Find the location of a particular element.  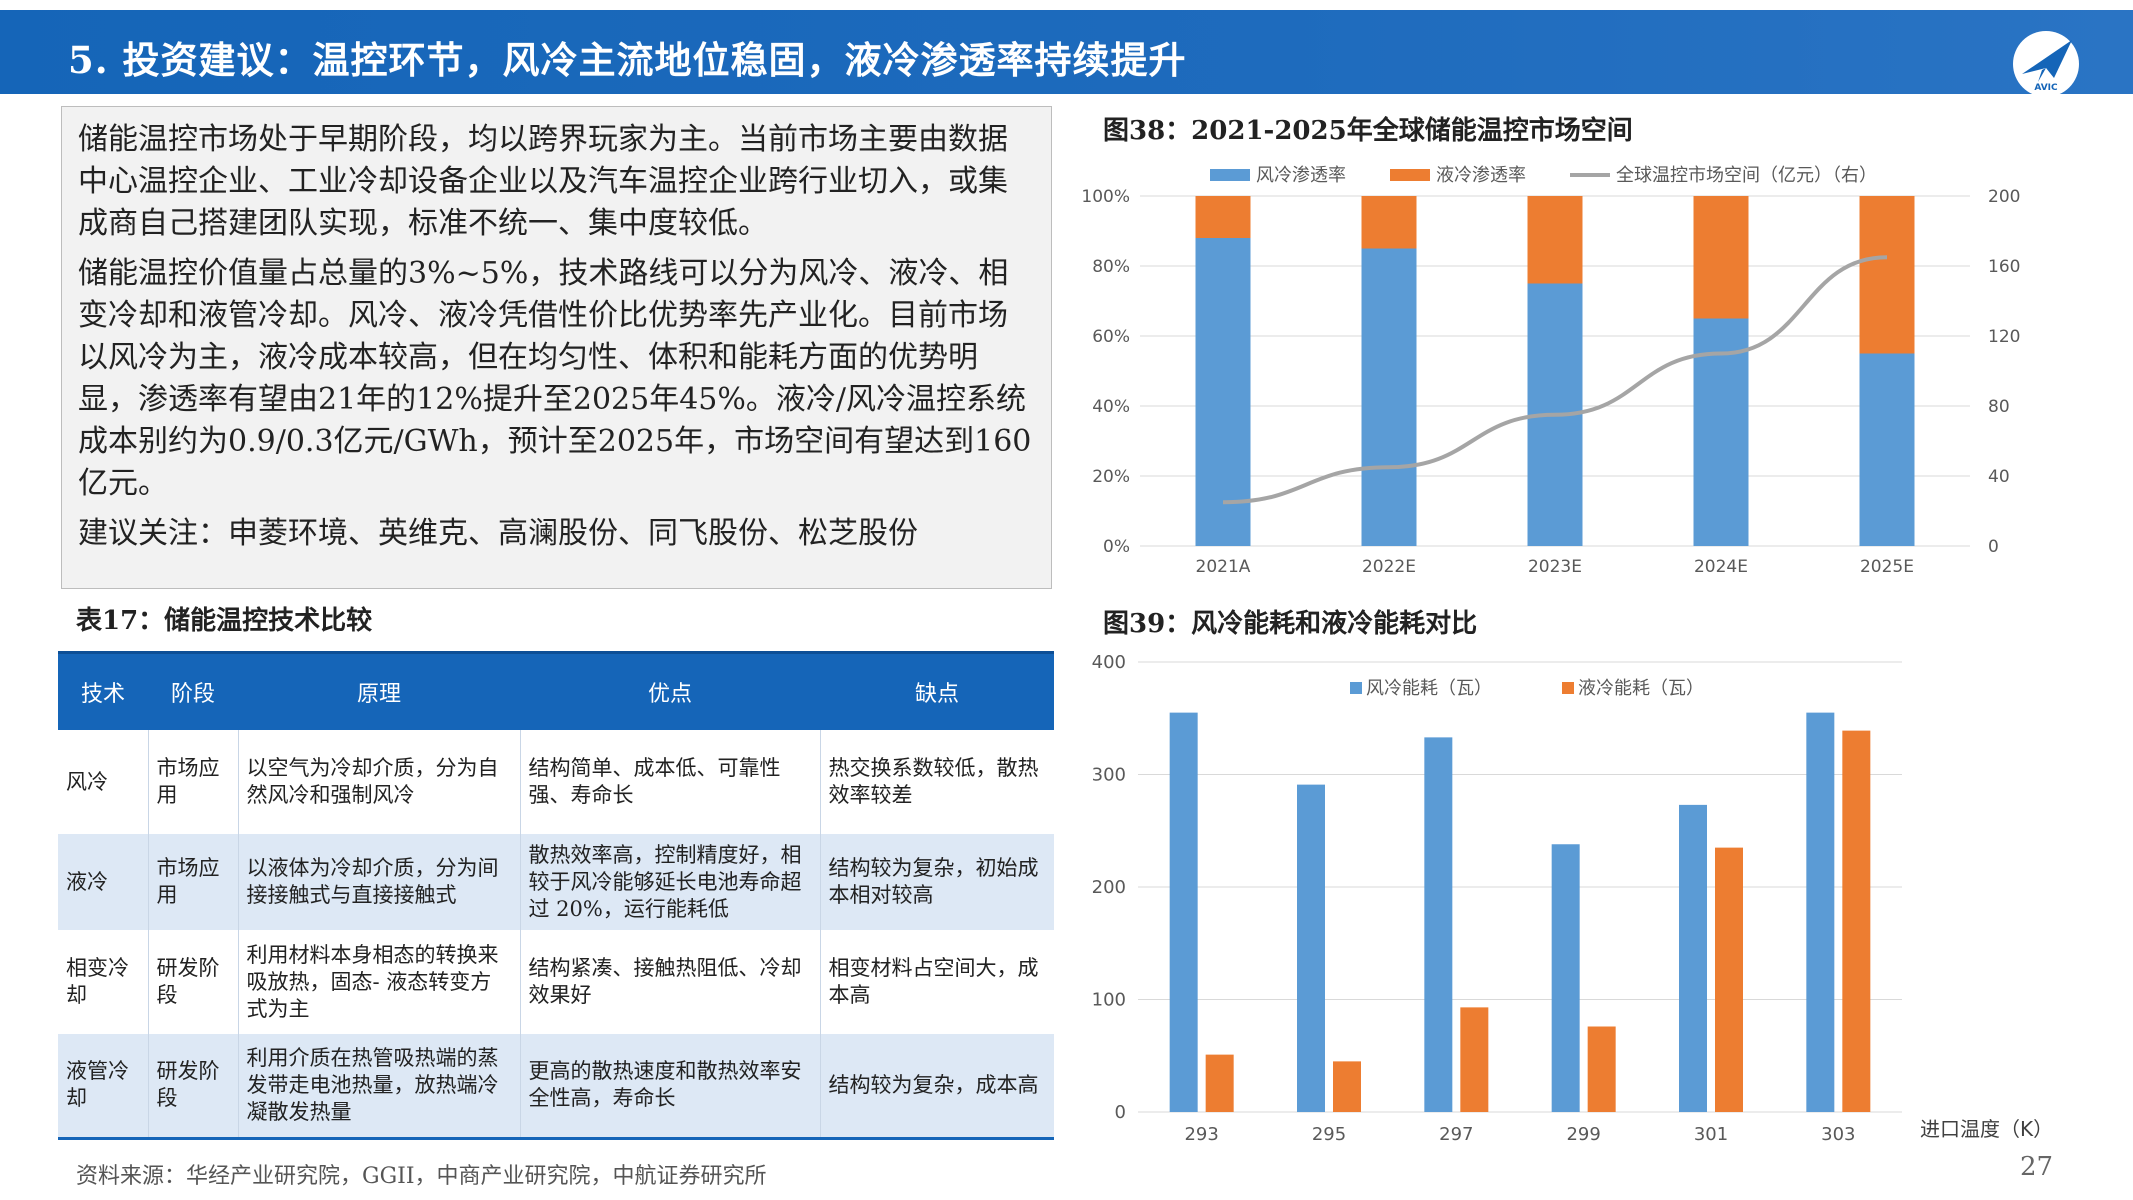

table-cell: 利用介质在热管吸热端的蒸发带走电池热量，放热端冷凝散发热量 is located at coordinates (379, 1087).